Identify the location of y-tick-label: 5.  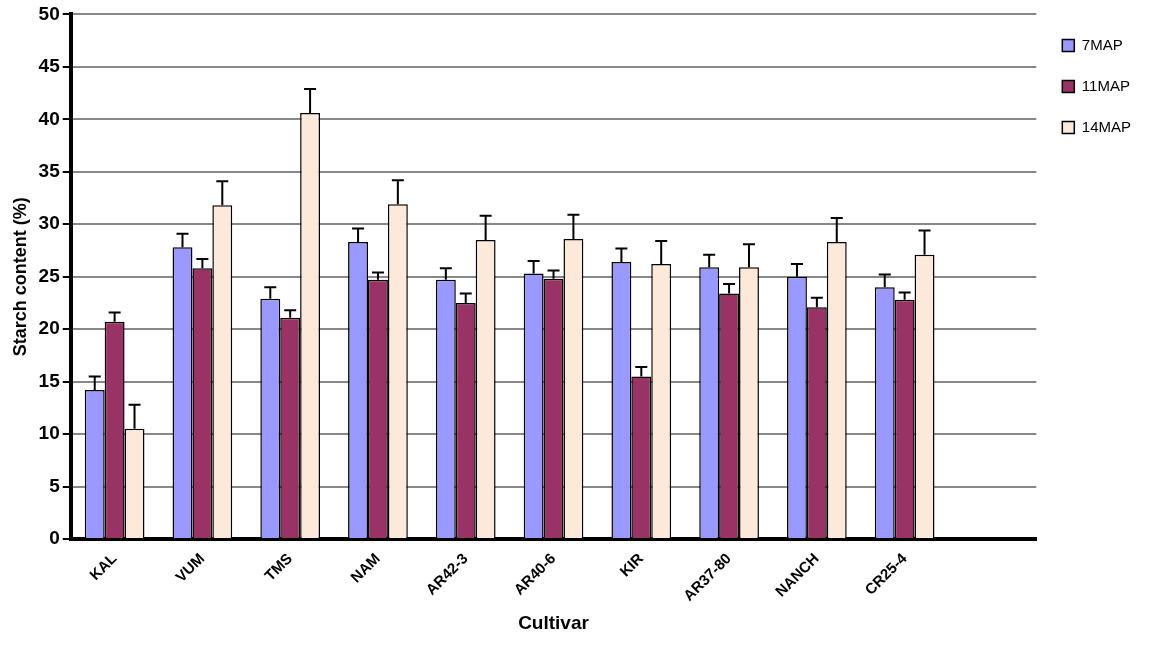
(55, 485).